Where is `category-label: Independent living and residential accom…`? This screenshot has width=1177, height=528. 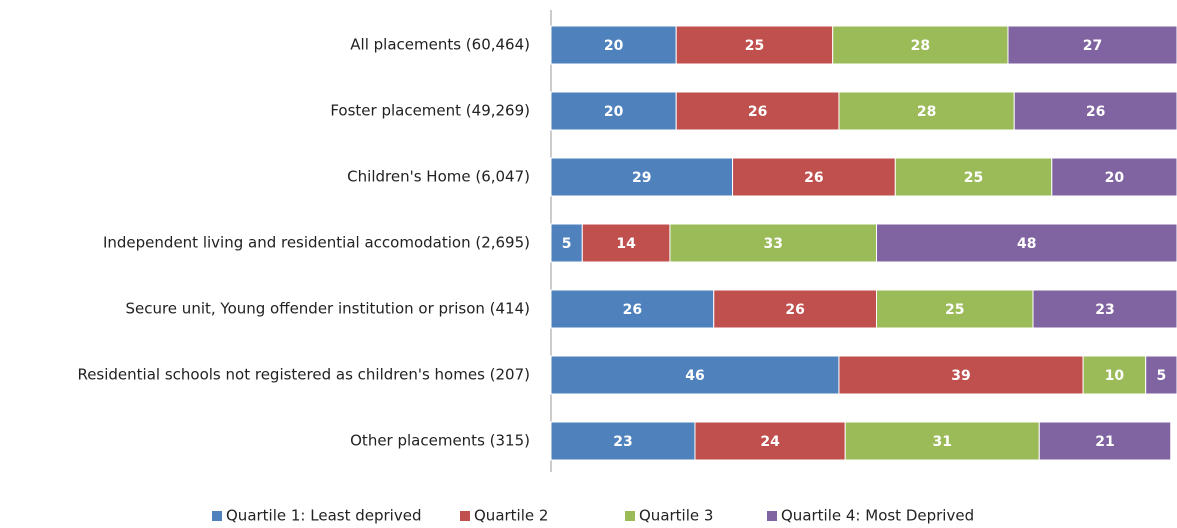 category-label: Independent living and residential accom… is located at coordinates (316, 243).